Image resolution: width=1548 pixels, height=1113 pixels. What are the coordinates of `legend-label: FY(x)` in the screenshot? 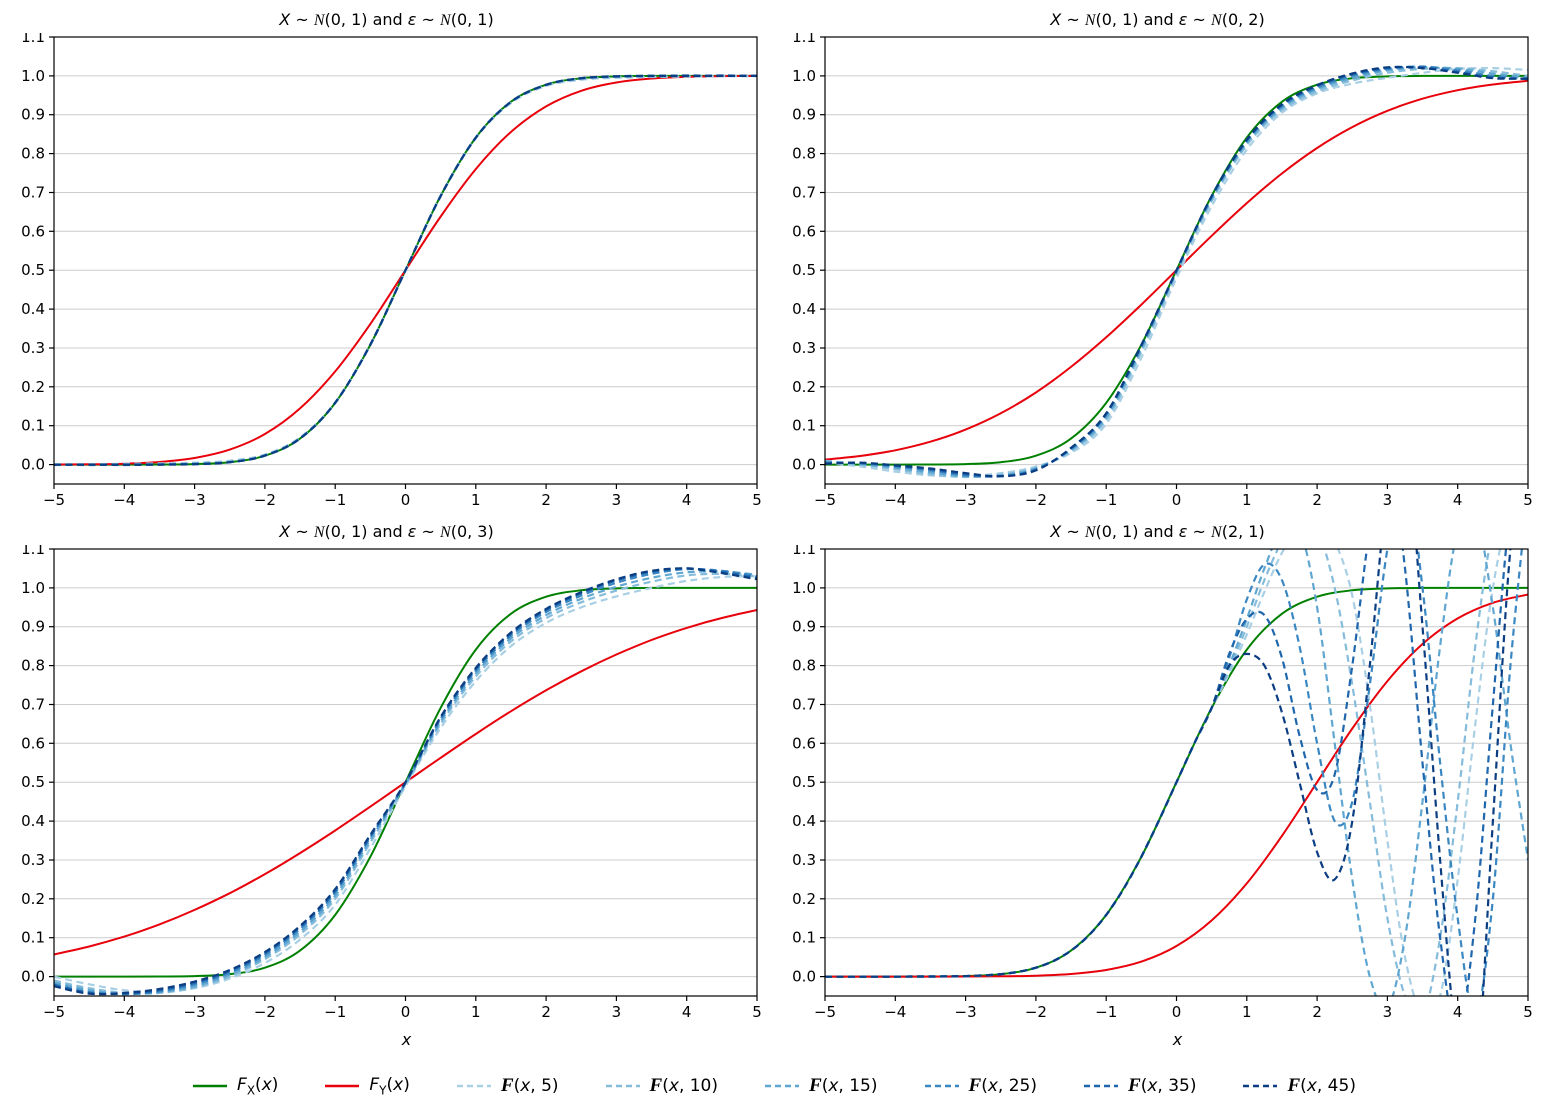 It's located at (389, 1086).